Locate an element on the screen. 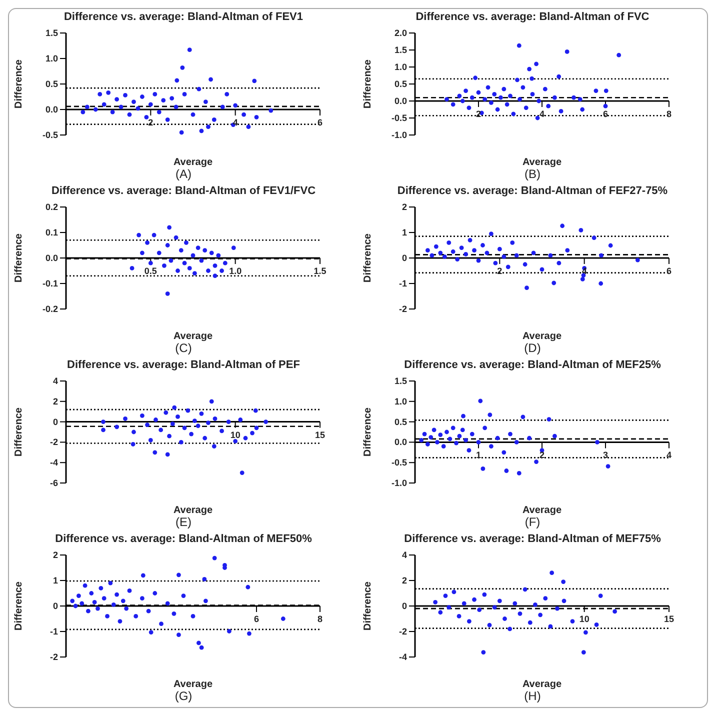 Image resolution: width=717 pixels, height=717 pixels. x-tick-label: 8 is located at coordinates (669, 114).